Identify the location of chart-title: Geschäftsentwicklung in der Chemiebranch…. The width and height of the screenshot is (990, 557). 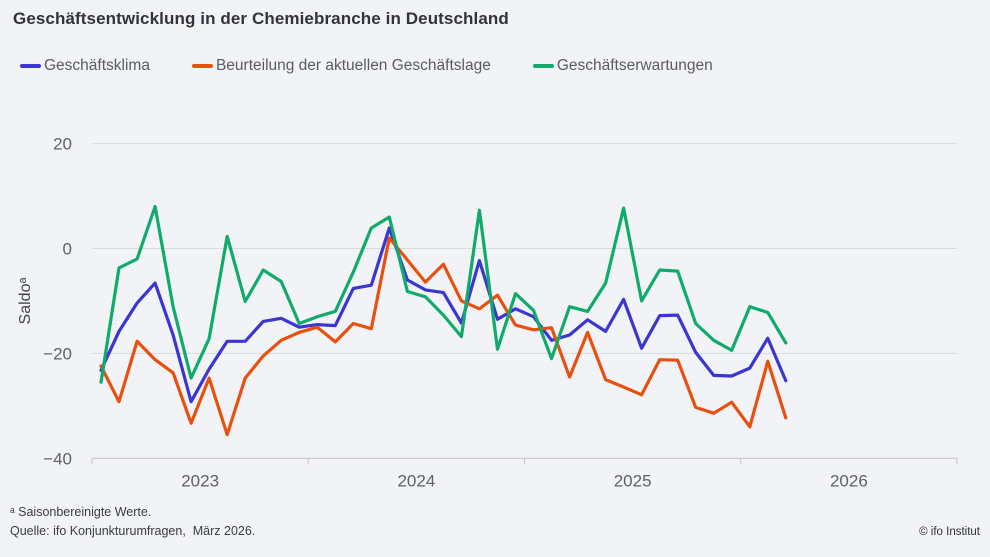
(261, 18).